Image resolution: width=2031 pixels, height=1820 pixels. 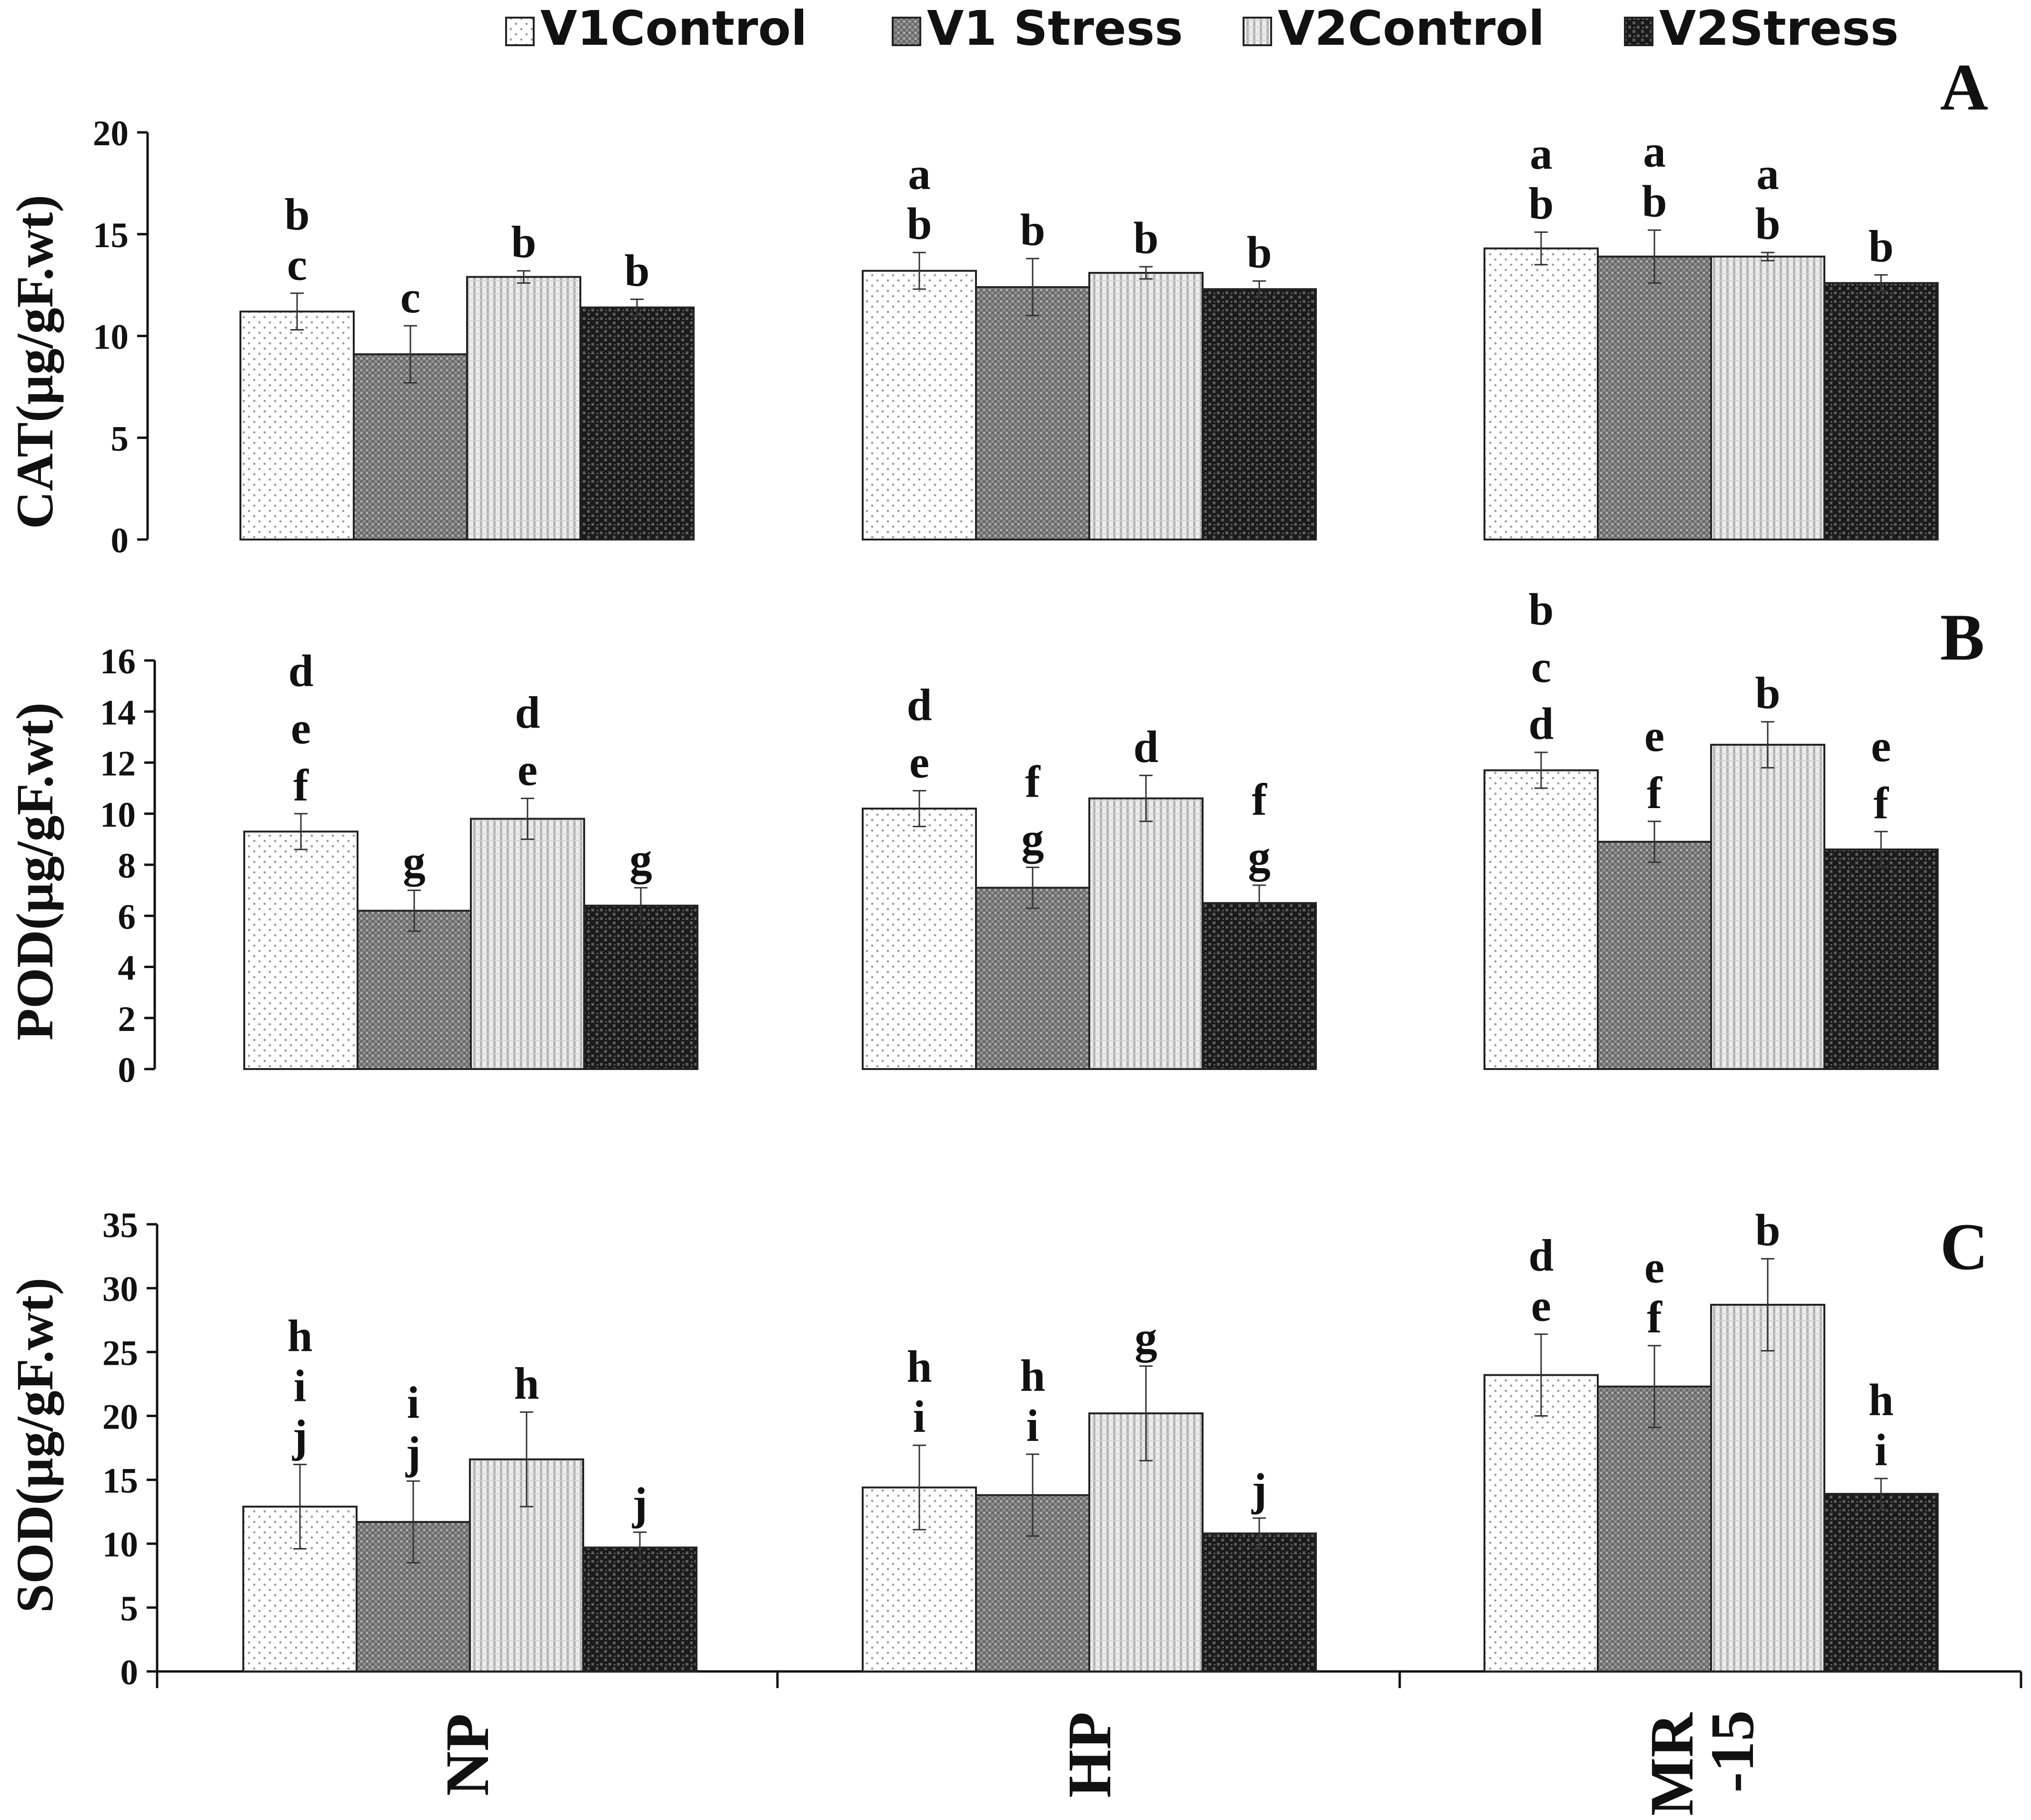 I want to click on y-tick-label: 12, so click(x=118, y=764).